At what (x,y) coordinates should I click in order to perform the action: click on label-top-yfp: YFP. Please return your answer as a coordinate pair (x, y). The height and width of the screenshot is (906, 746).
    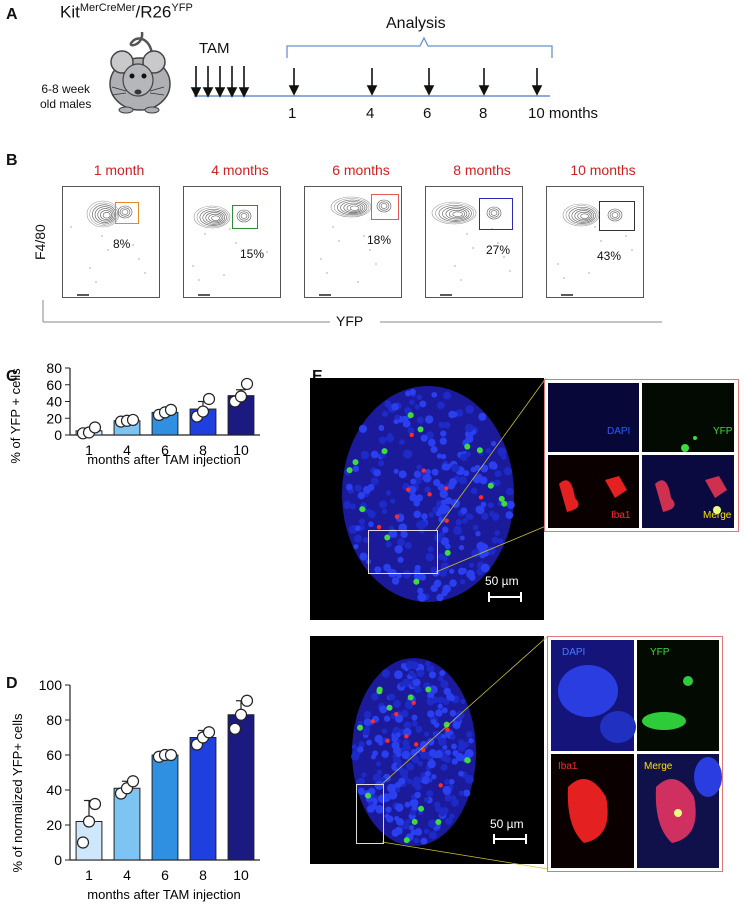
    Looking at the image, I should click on (723, 431).